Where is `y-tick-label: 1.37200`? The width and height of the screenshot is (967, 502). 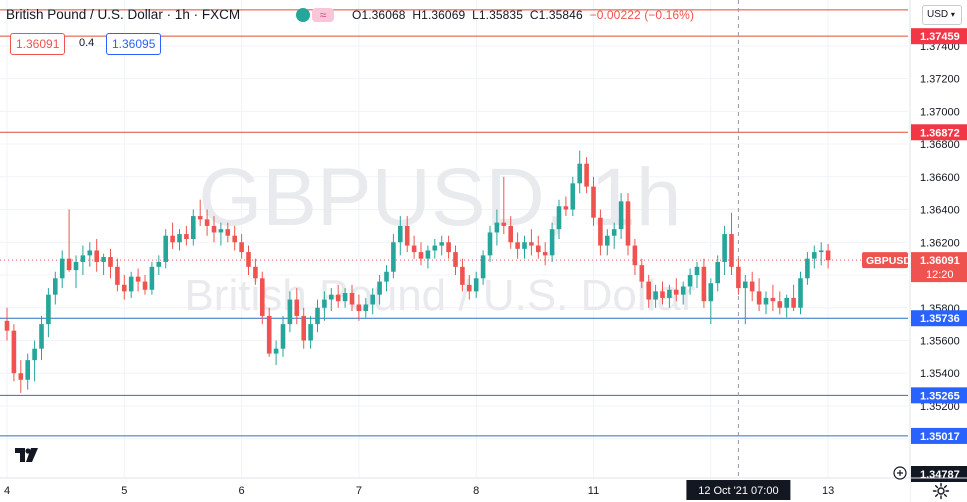 y-tick-label: 1.37200 is located at coordinates (940, 80).